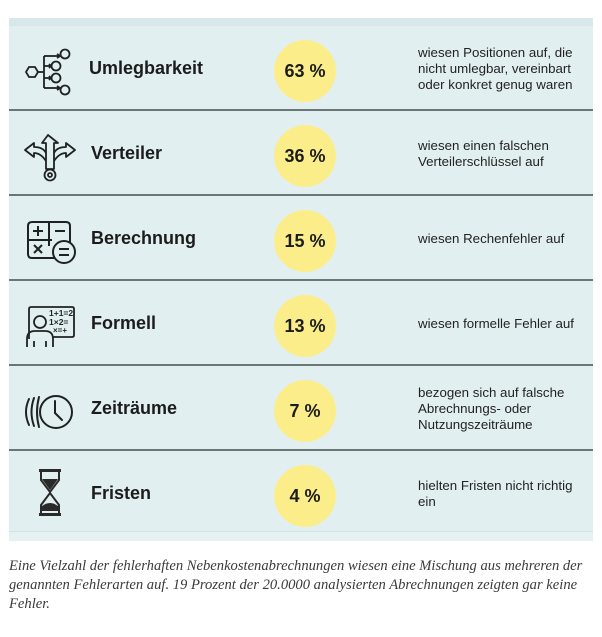 The width and height of the screenshot is (602, 637). I want to click on table-row-berechnung: Berechnung 15 % wiesen Rechenfehler auf, so click(301, 238).